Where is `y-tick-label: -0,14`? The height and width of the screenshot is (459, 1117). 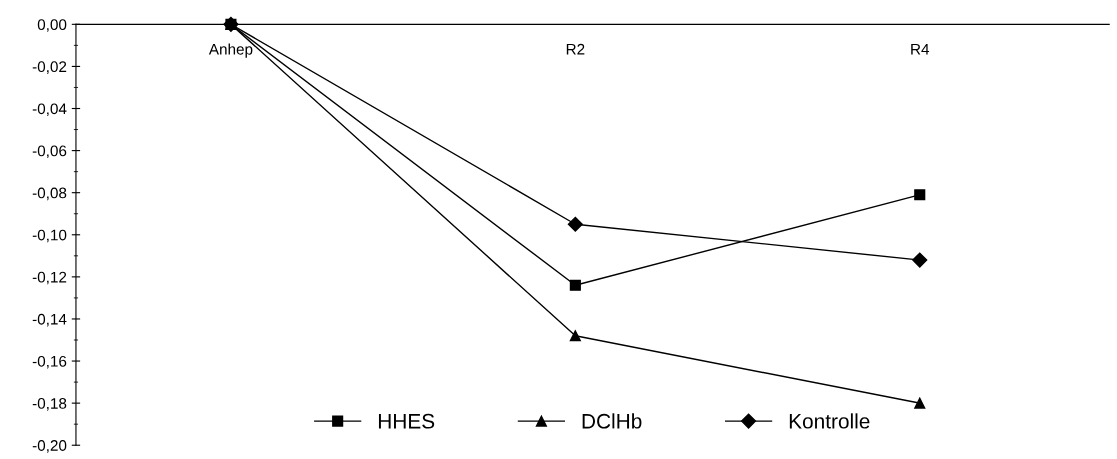
y-tick-label: -0,14 is located at coordinates (49, 320).